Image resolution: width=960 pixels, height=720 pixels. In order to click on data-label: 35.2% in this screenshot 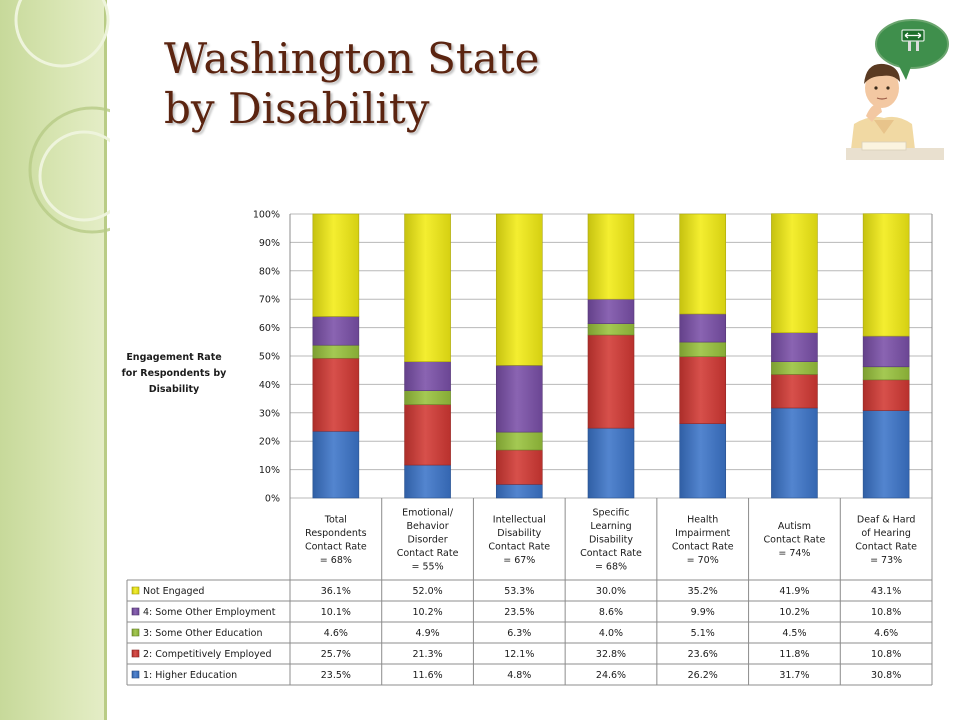, I will do `click(703, 591)`.